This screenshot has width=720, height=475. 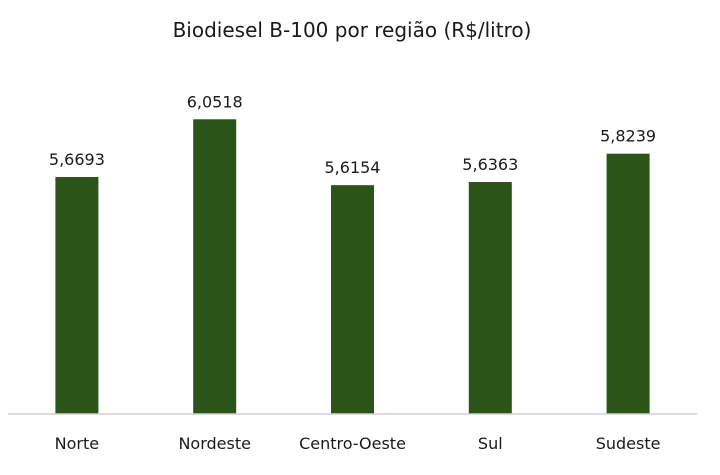 What do you see at coordinates (490, 443) in the screenshot?
I see `x-tick-label: Sul` at bounding box center [490, 443].